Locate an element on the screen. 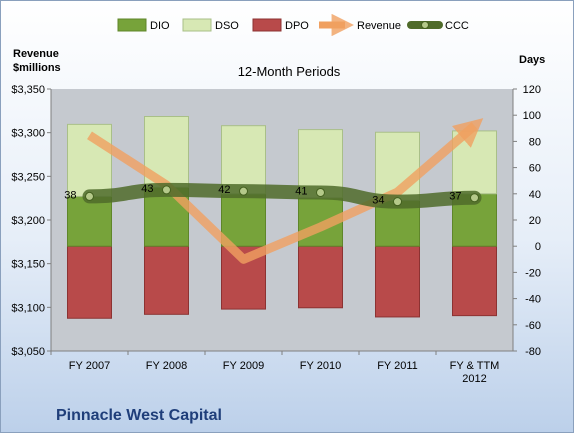 The image size is (574, 434). right-axis-label: Days is located at coordinates (532, 60).